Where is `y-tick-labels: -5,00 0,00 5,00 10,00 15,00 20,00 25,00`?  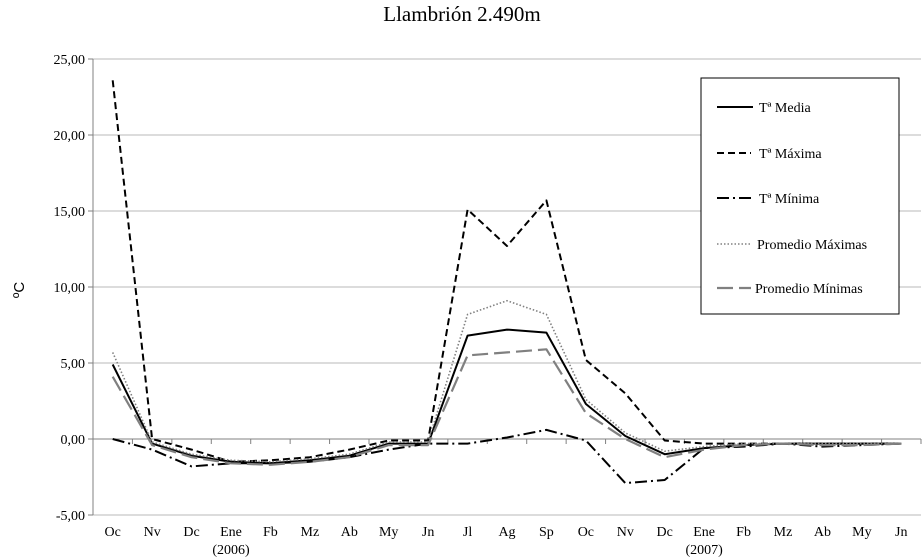
y-tick-labels: -5,00 0,00 5,00 10,00 15,00 20,00 25,00 is located at coordinates (70, 288).